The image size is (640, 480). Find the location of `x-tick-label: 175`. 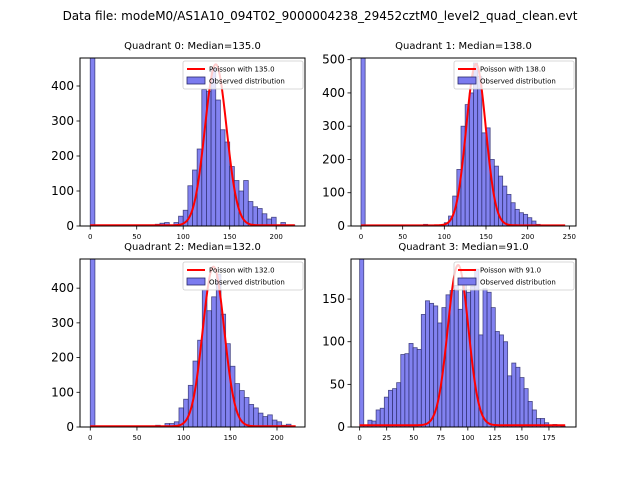

x-tick-label: 175 is located at coordinates (548, 438).